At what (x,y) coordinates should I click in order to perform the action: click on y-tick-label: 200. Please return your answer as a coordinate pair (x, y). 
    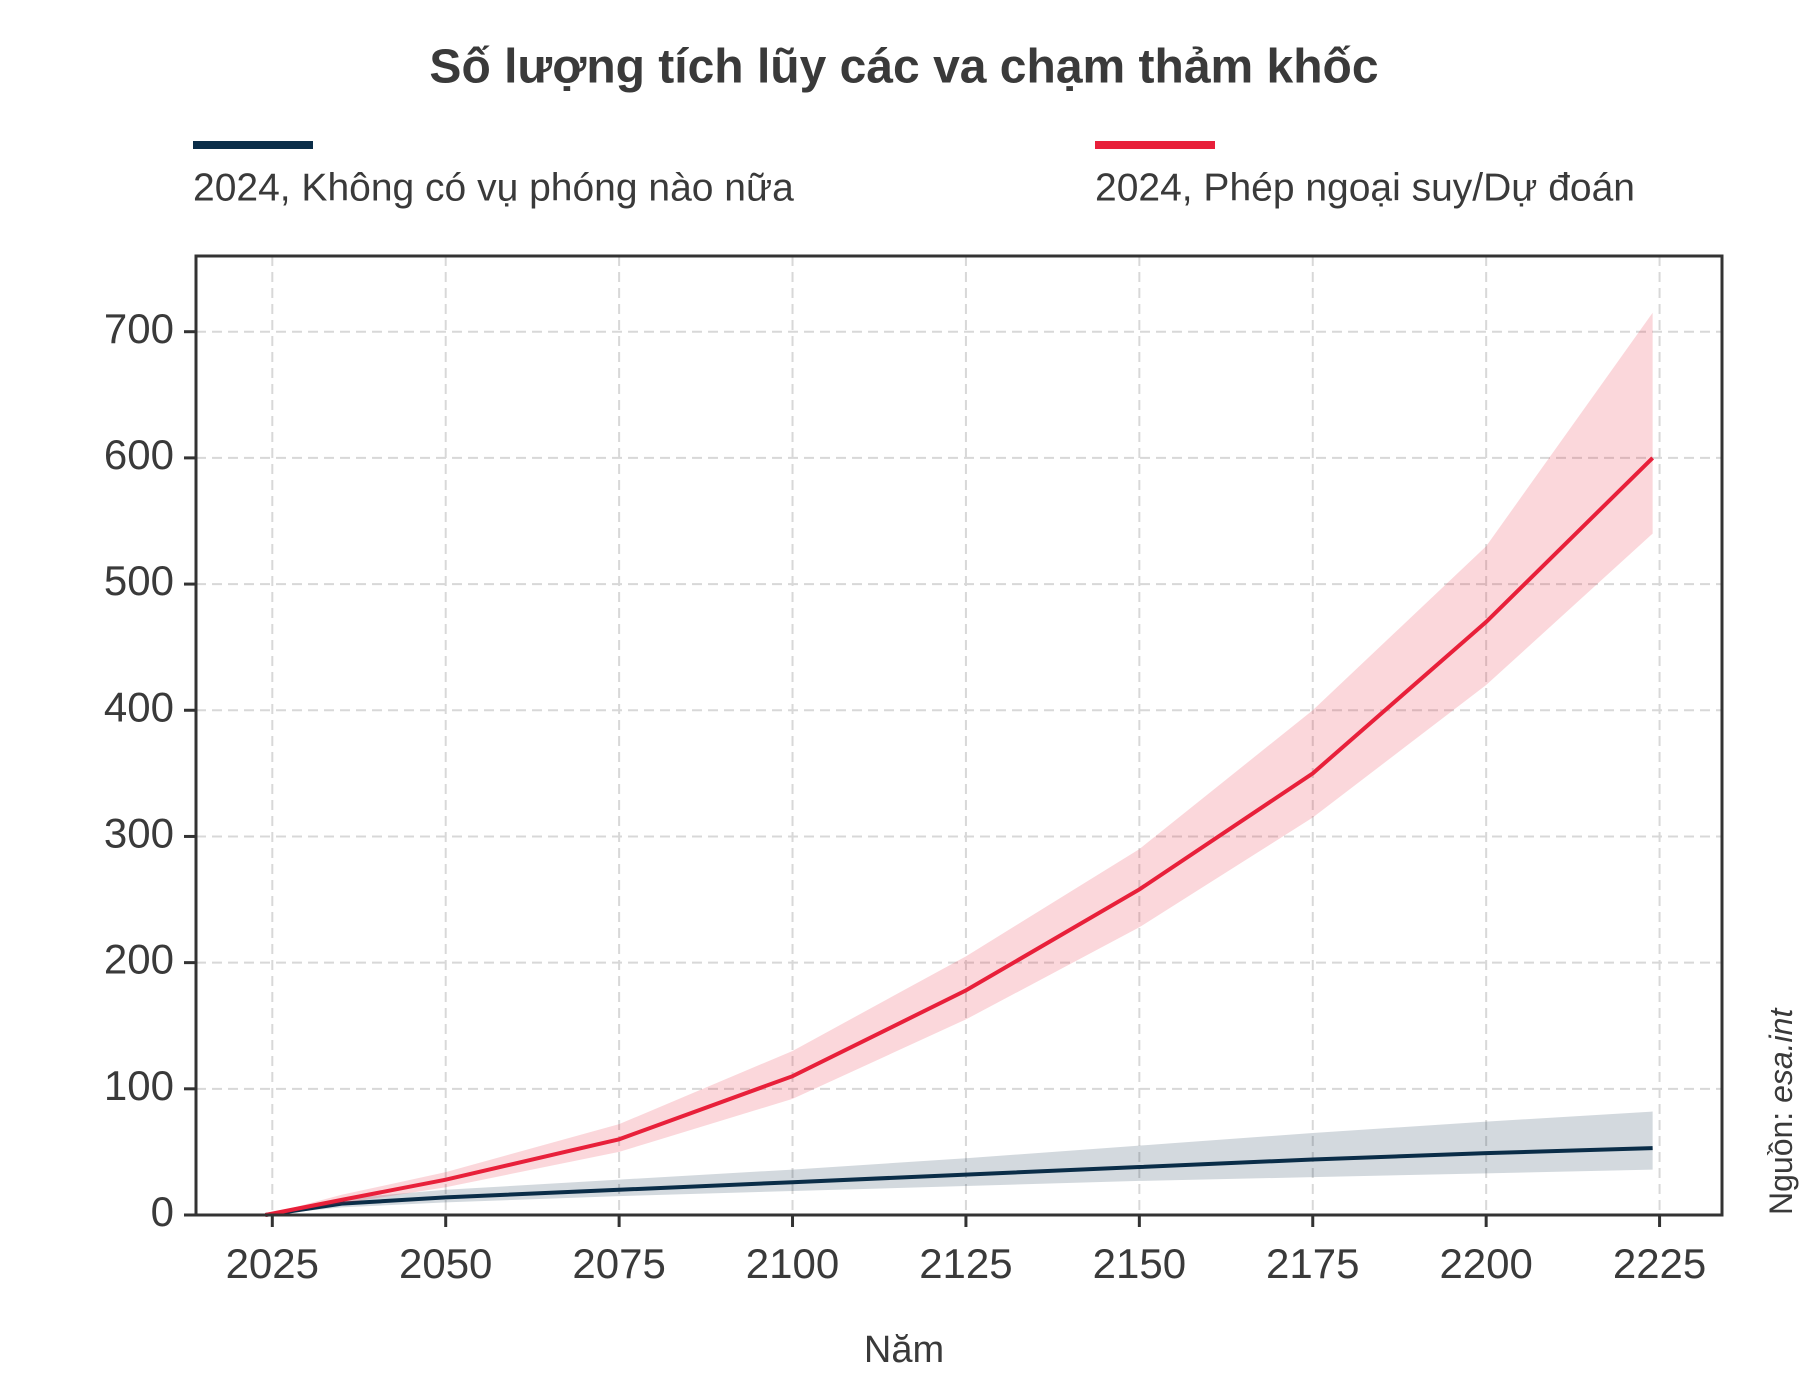
    Looking at the image, I should click on (139, 959).